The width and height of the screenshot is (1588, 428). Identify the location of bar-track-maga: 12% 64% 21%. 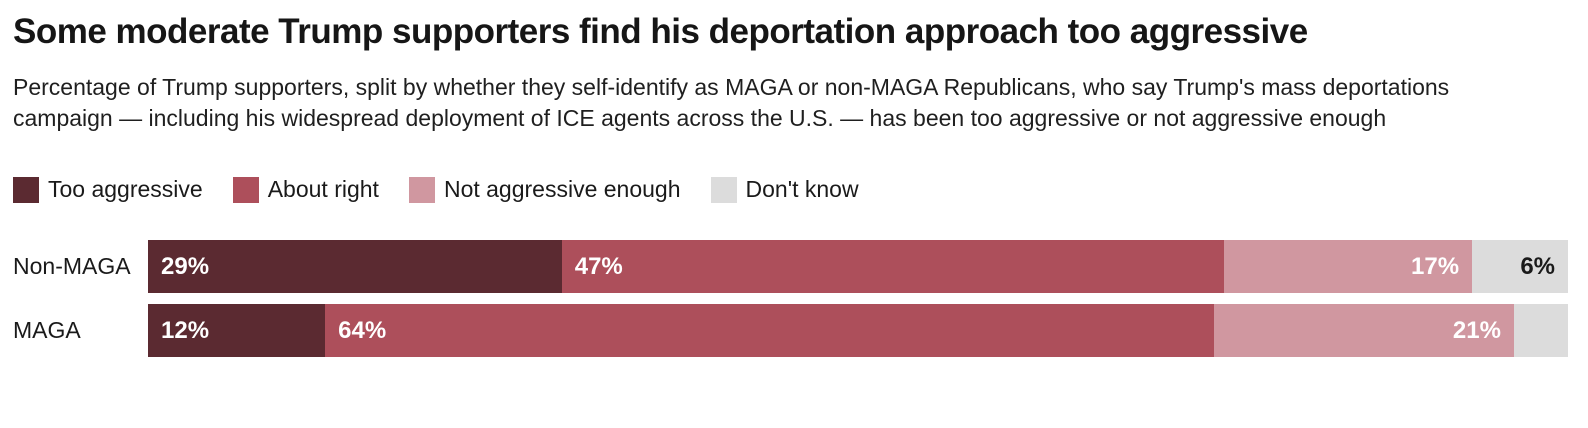
(858, 330).